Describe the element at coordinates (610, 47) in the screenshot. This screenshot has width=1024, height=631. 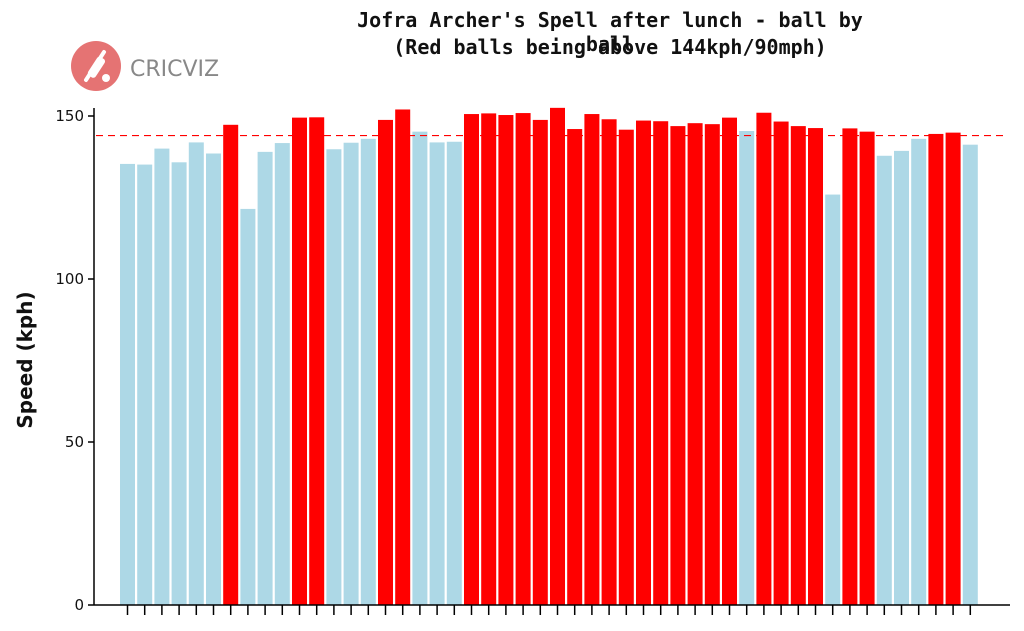
I see `chart-subtitle: (Red balls being above 144kph/90mph)` at that location.